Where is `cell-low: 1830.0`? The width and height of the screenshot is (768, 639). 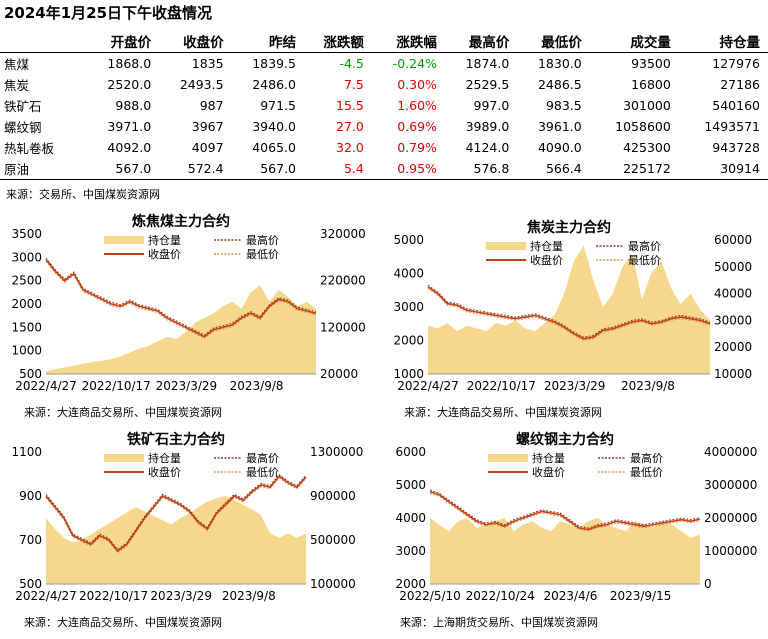
cell-low: 1830.0 is located at coordinates (559, 63).